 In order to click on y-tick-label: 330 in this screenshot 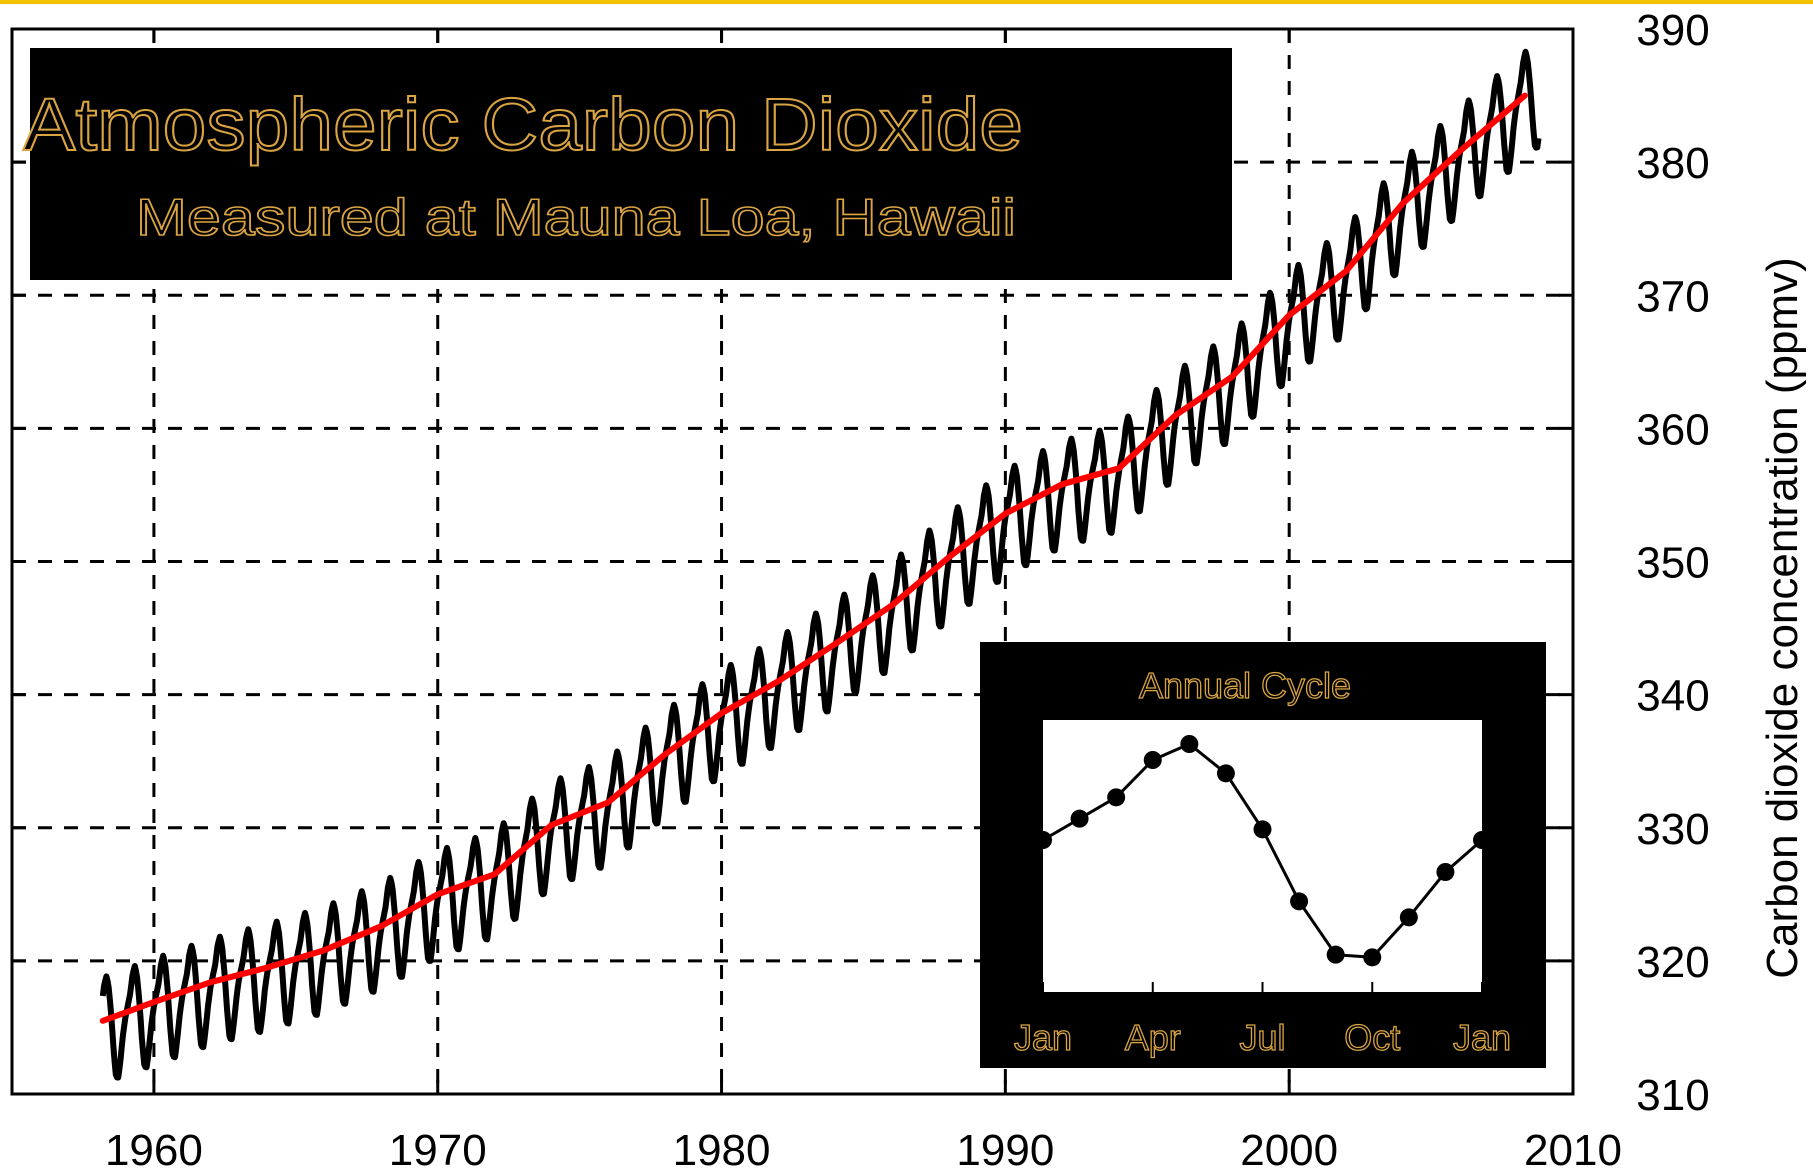, I will do `click(1672, 829)`.